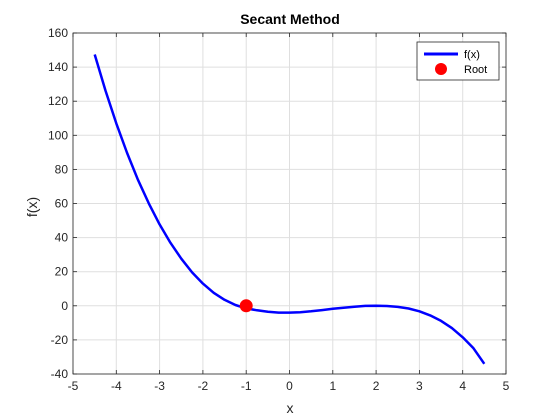  Describe the element at coordinates (62, 169) in the screenshot. I see `y-tick-label: 80` at that location.